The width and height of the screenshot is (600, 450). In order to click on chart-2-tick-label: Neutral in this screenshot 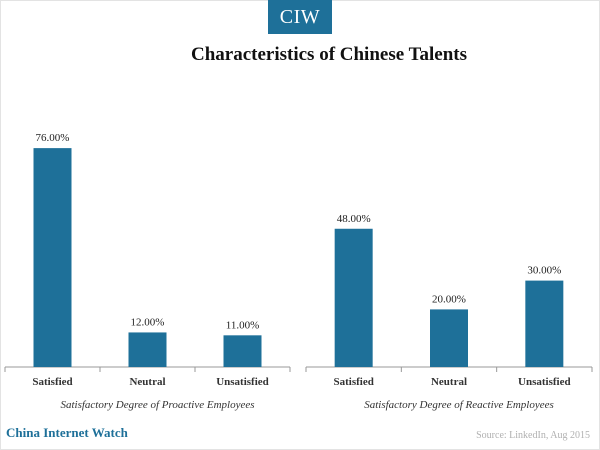, I will do `click(449, 382)`.